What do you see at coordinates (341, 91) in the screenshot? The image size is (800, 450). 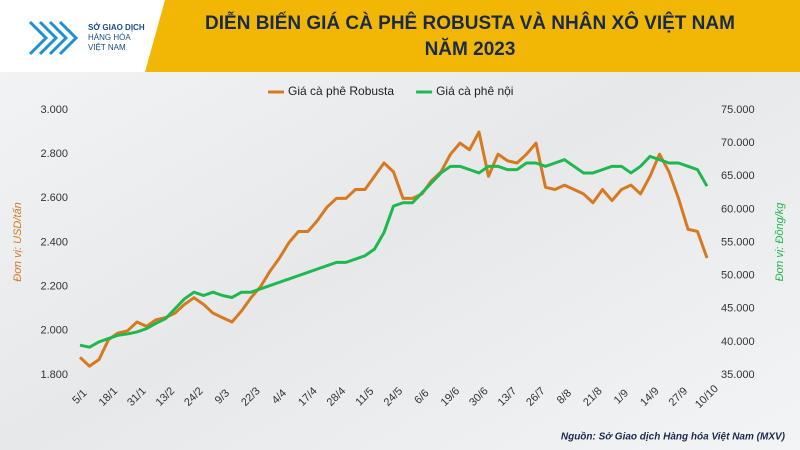 I see `legend-label: Giá cà phê Robusta` at bounding box center [341, 91].